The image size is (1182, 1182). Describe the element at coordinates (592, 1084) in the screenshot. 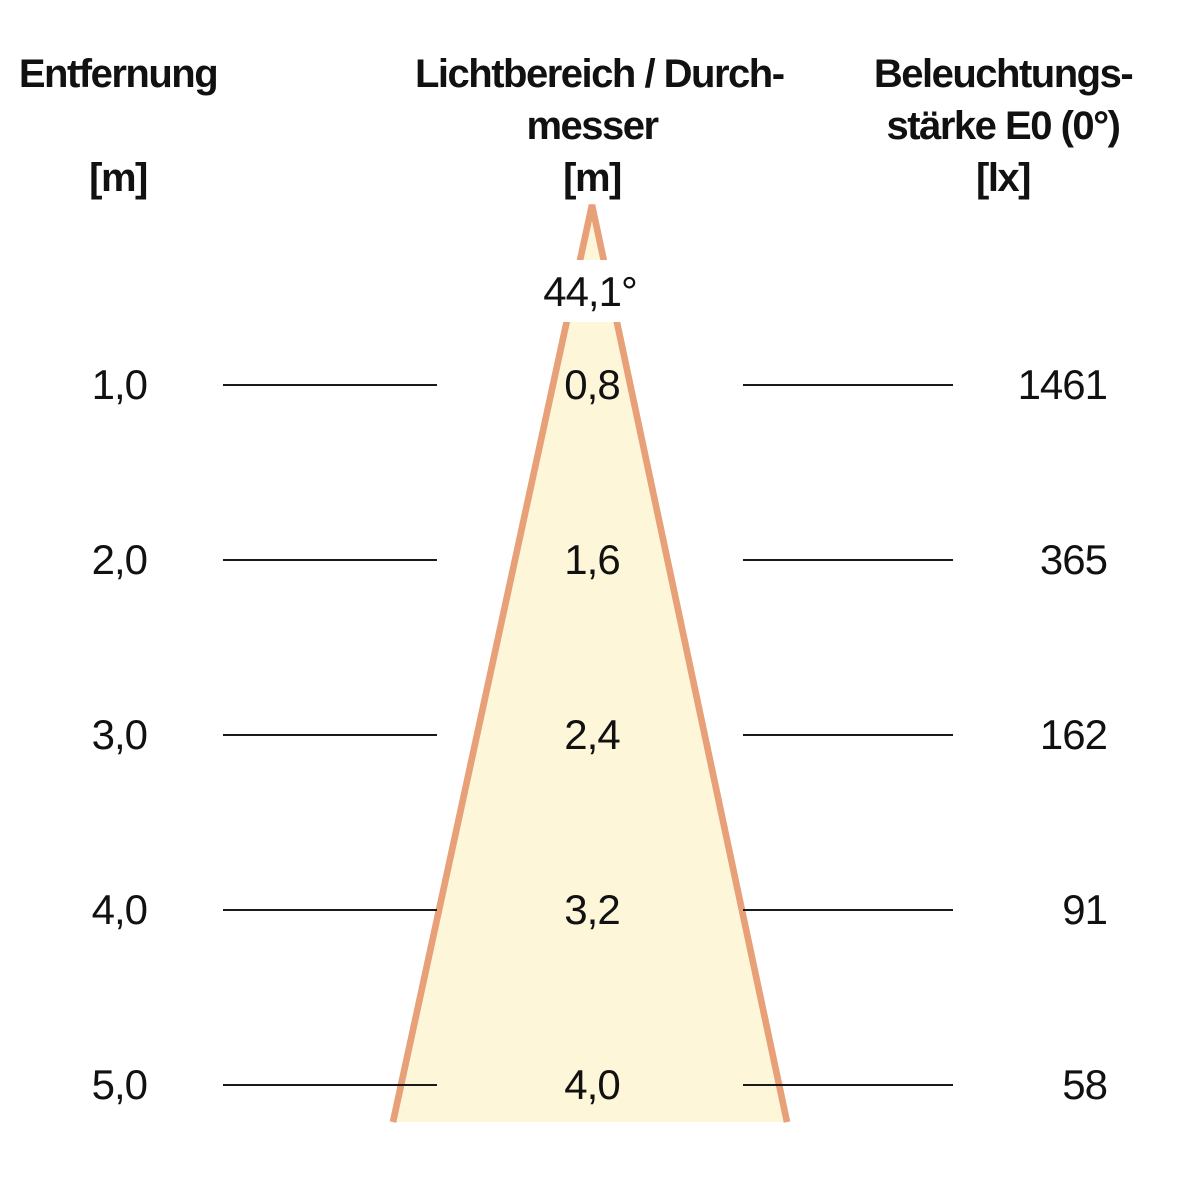

I see `diameter-value: 4,0` at that location.